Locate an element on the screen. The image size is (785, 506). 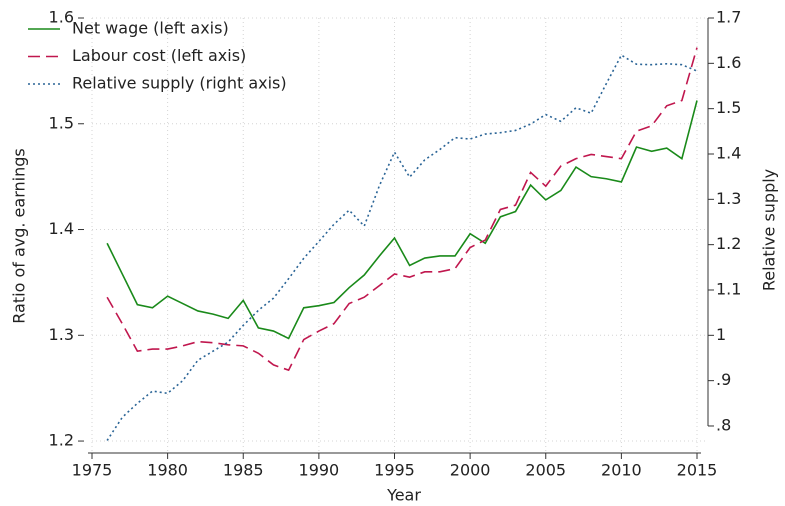
y2-tick-label: 1.2 is located at coordinates (728, 243).